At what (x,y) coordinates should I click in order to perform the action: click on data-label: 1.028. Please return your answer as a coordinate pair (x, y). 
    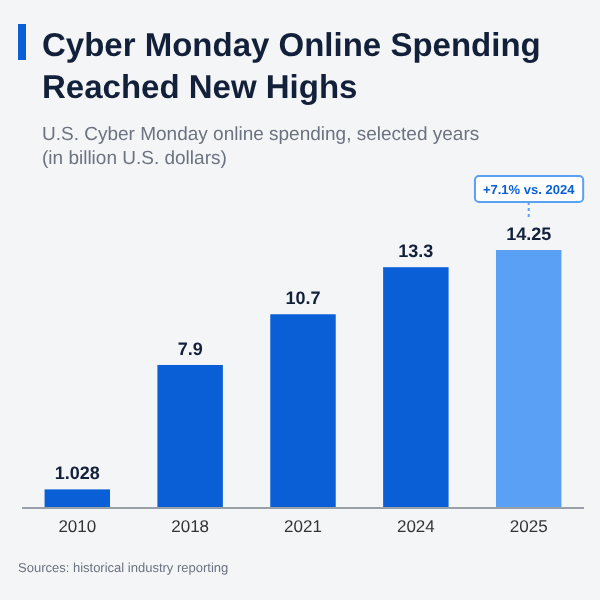
    Looking at the image, I should click on (77, 473).